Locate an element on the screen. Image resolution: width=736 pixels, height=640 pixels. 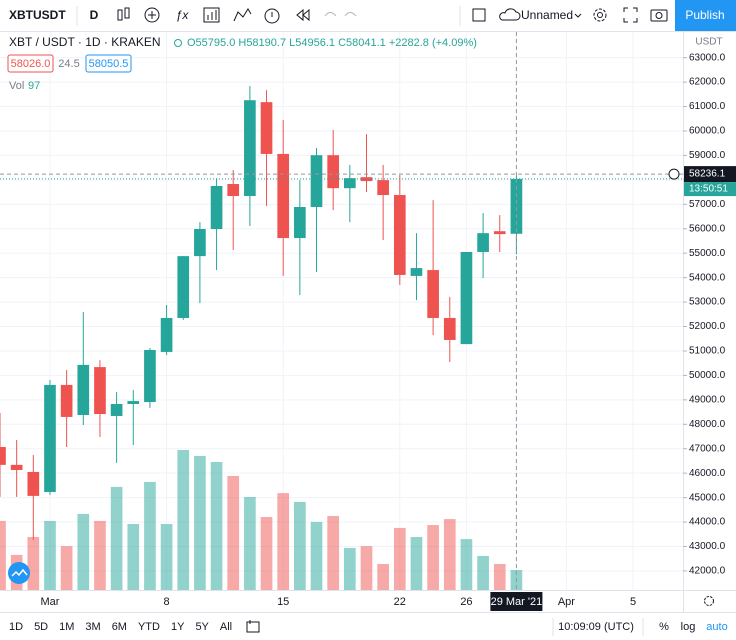
range-button: 5Y is located at coordinates (202, 627).